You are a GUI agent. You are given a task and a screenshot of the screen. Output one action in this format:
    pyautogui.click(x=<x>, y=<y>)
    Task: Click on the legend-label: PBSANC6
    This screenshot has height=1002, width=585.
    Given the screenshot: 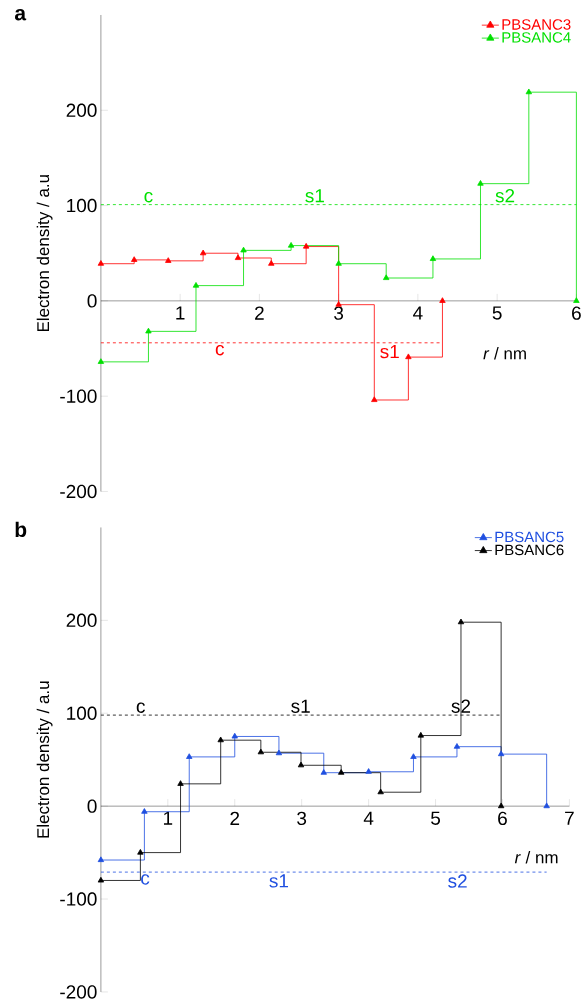 What is the action you would take?
    pyautogui.click(x=529, y=550)
    